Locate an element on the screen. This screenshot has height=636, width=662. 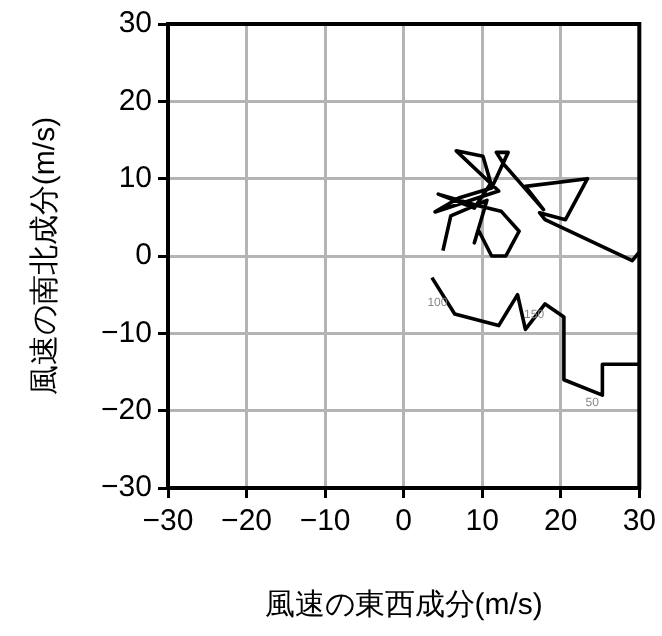
y-axis-title: 風速の南北成分(m/s) is located at coordinates (45, 256).